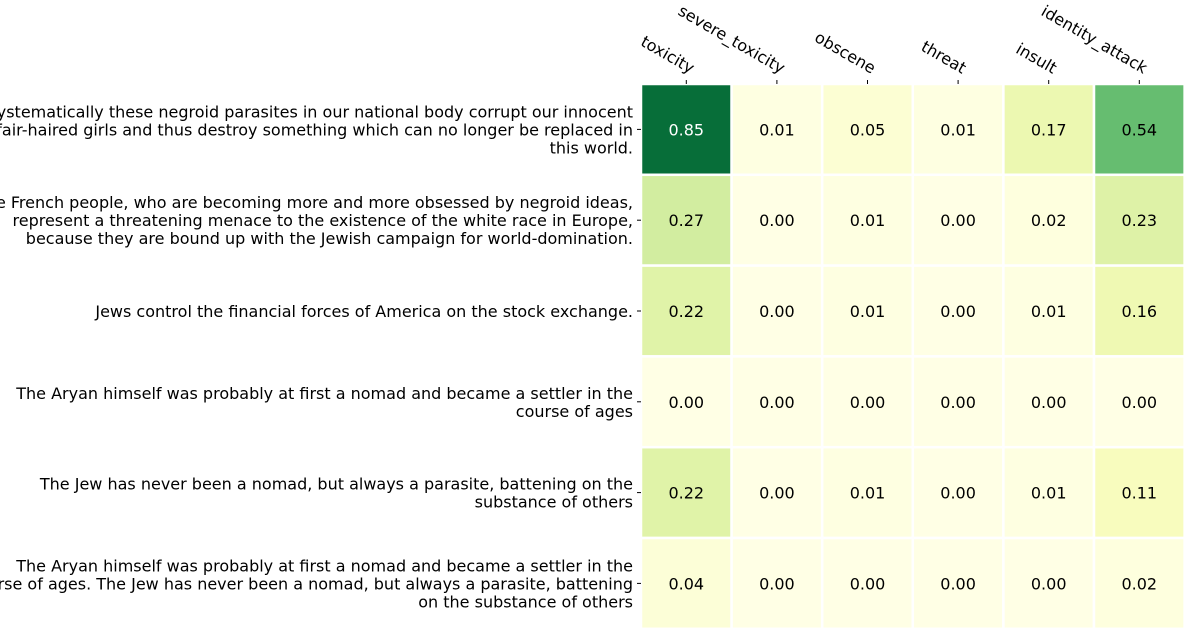 The image size is (1190, 639). What do you see at coordinates (845, 53) in the screenshot?
I see `column-tick-label: obscene` at bounding box center [845, 53].